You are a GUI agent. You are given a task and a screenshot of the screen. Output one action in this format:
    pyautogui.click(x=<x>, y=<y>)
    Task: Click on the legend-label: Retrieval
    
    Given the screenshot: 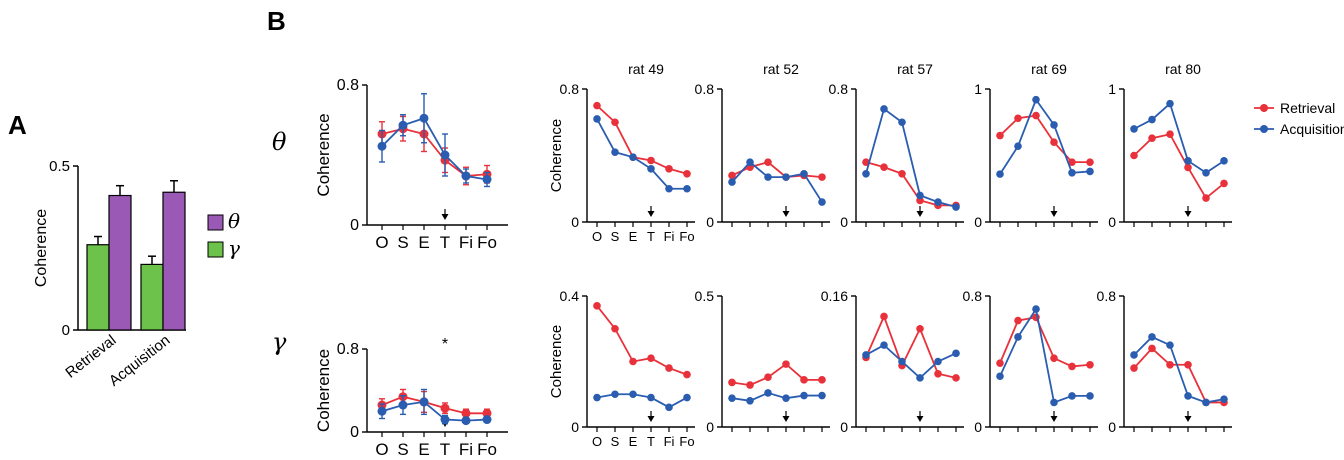 What is the action you would take?
    pyautogui.click(x=1307, y=108)
    